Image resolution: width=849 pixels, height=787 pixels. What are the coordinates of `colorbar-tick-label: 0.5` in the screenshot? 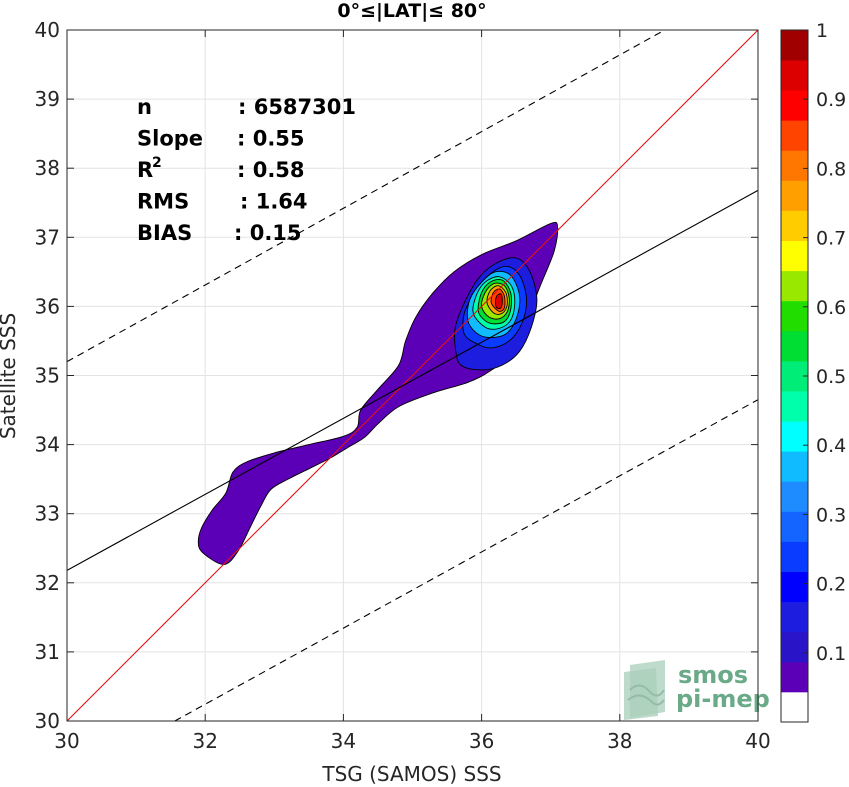 It's located at (831, 377).